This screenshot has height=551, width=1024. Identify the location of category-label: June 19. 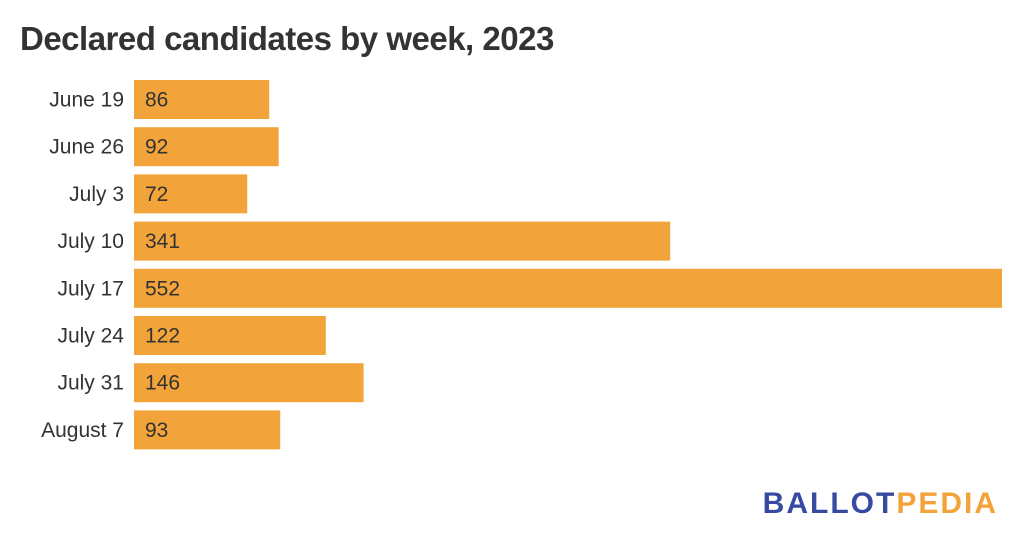
(86, 100).